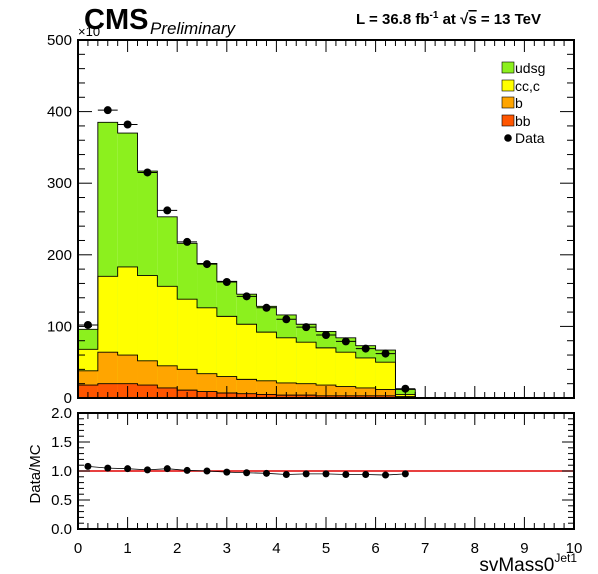 The width and height of the screenshot is (598, 574). I want to click on legend-label-b: b, so click(519, 103).